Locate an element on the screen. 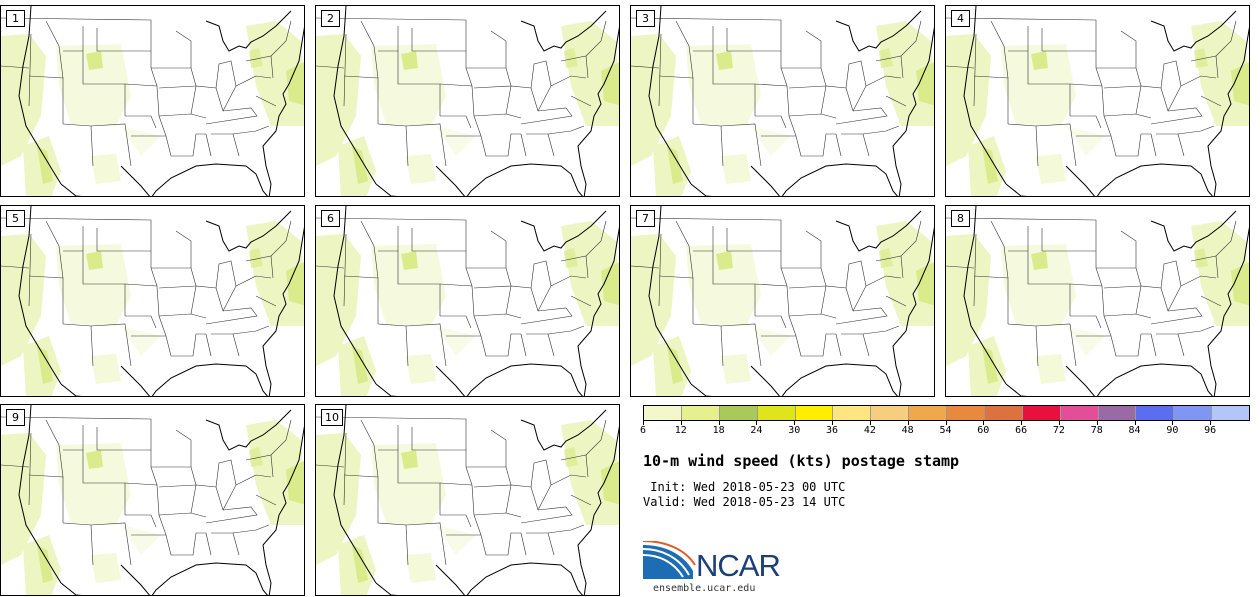 This screenshot has height=597, width=1260. ensemble-member-panel: 3 is located at coordinates (782, 101).